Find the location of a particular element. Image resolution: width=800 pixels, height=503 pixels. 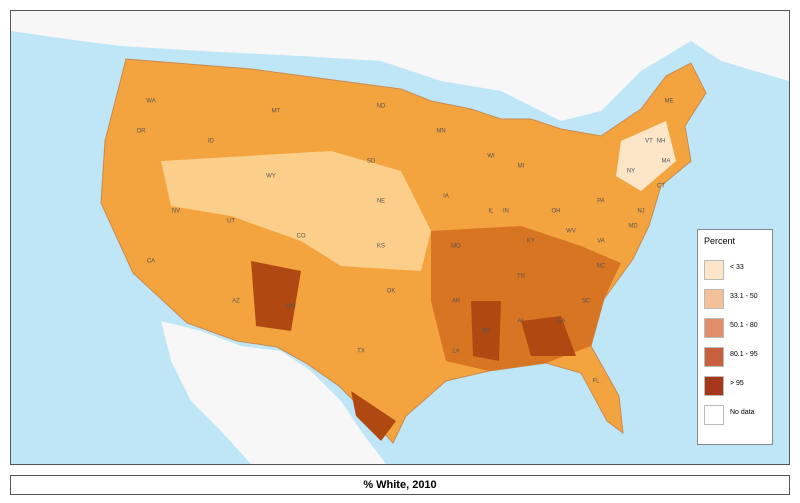

legend-item: No data is located at coordinates (737, 415).